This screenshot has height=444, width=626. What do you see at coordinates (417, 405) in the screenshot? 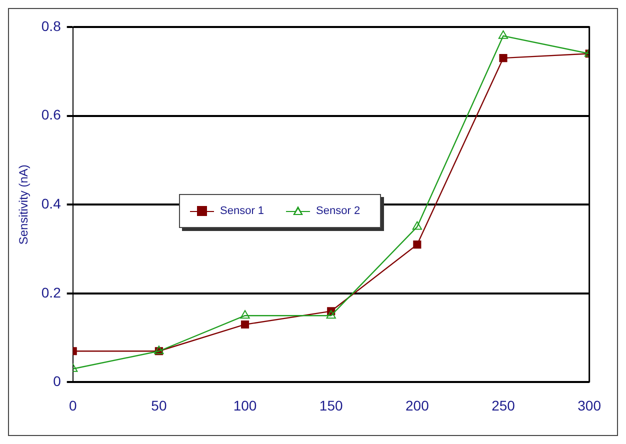
I see `x-tick-label: 200` at bounding box center [417, 405].